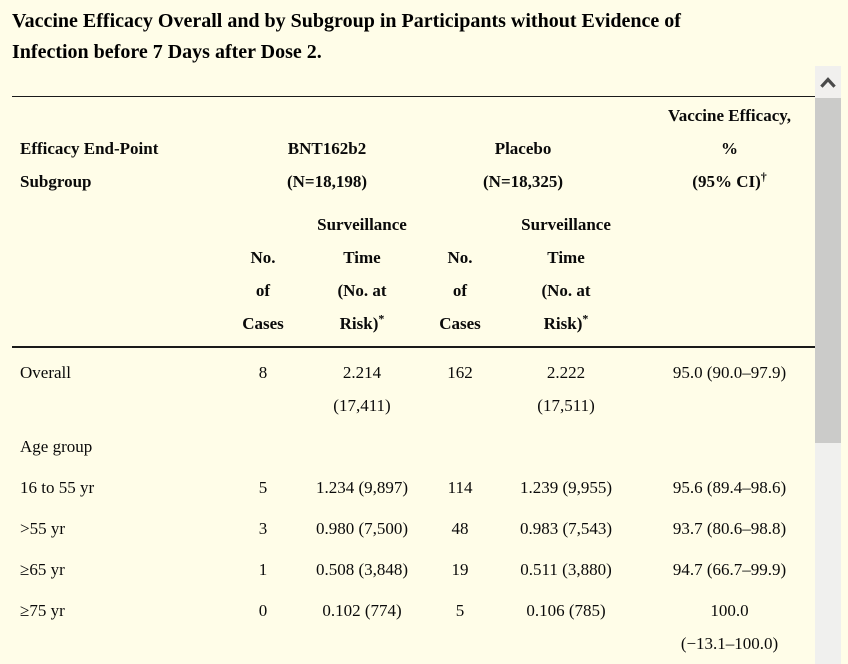 Image resolution: width=848 pixels, height=664 pixels. I want to click on column-header-placebo: Placebo (N=18,325), so click(523, 165).